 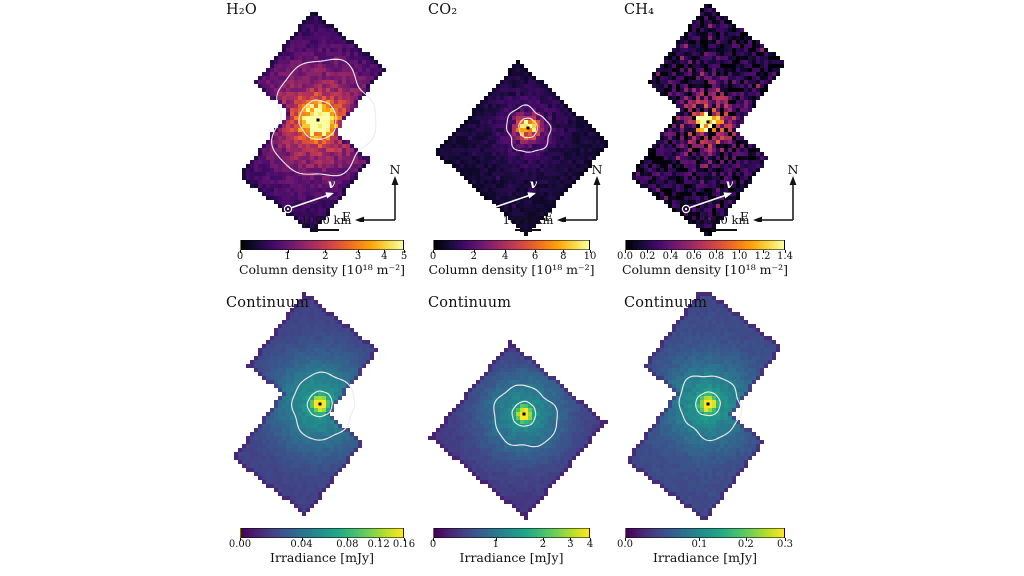 I want to click on colorbar-tick-label: 1.0, so click(x=739, y=256).